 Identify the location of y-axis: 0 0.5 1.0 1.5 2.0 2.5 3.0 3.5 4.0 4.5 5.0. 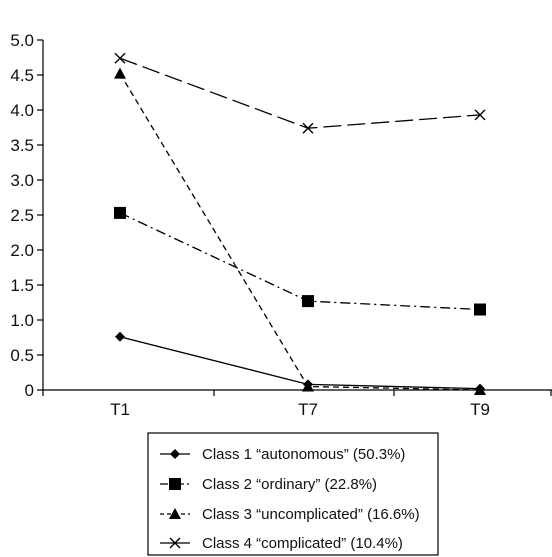
(27, 215).